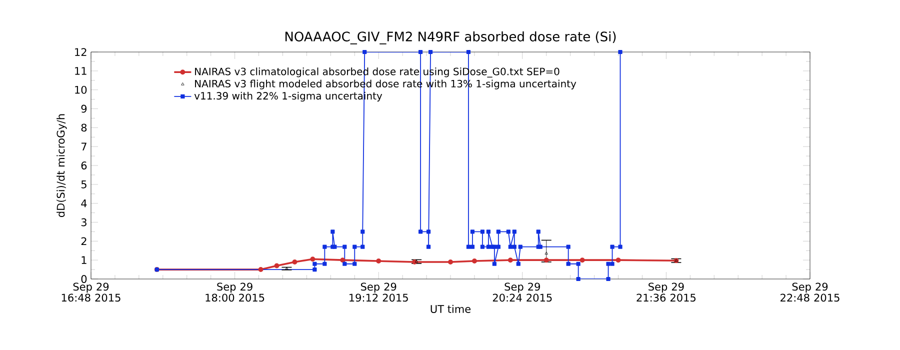  Describe the element at coordinates (379, 292) in the screenshot. I see `x-tick-label: Sep 29 19:12 2015` at that location.